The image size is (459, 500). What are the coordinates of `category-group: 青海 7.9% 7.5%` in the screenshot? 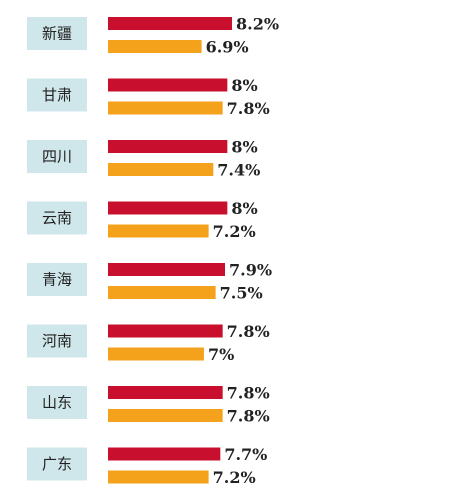 It's located at (149, 282).